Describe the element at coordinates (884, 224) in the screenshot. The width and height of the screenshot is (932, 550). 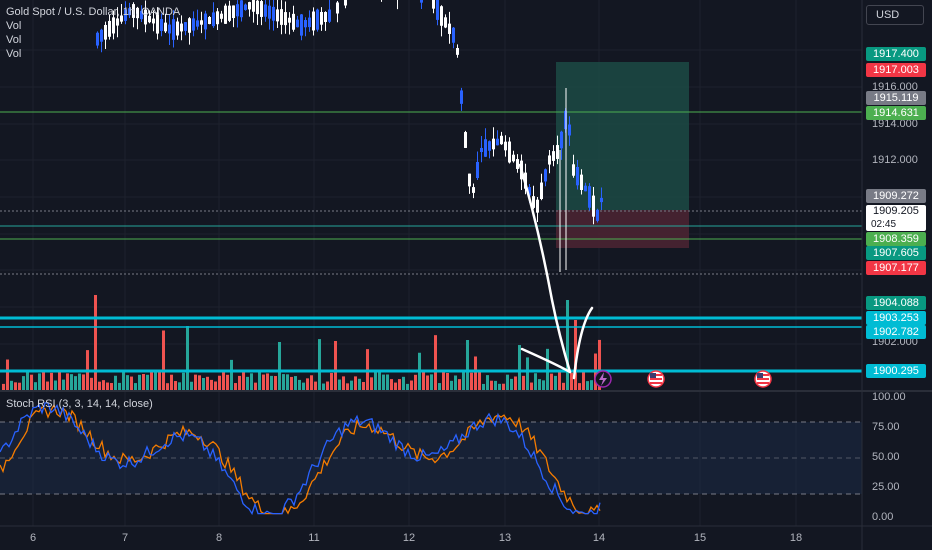
I see `bar-countdown: 02:45` at that location.